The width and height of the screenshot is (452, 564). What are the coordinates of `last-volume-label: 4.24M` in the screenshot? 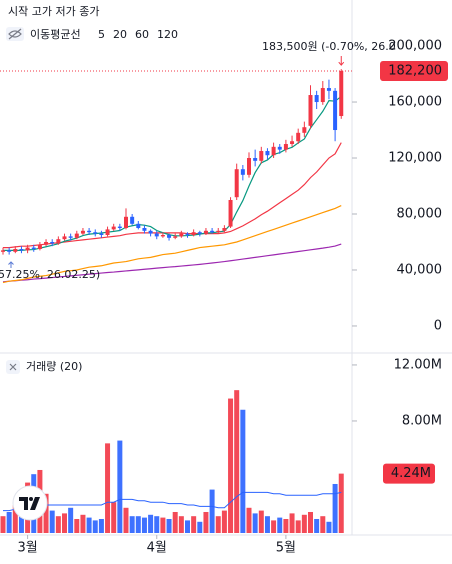 It's located at (411, 473).